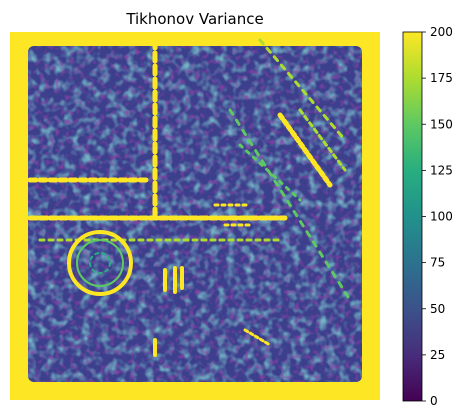 Image resolution: width=468 pixels, height=420 pixels. What do you see at coordinates (437, 263) in the screenshot?
I see `colorbar-tick-label: 75` at bounding box center [437, 263].